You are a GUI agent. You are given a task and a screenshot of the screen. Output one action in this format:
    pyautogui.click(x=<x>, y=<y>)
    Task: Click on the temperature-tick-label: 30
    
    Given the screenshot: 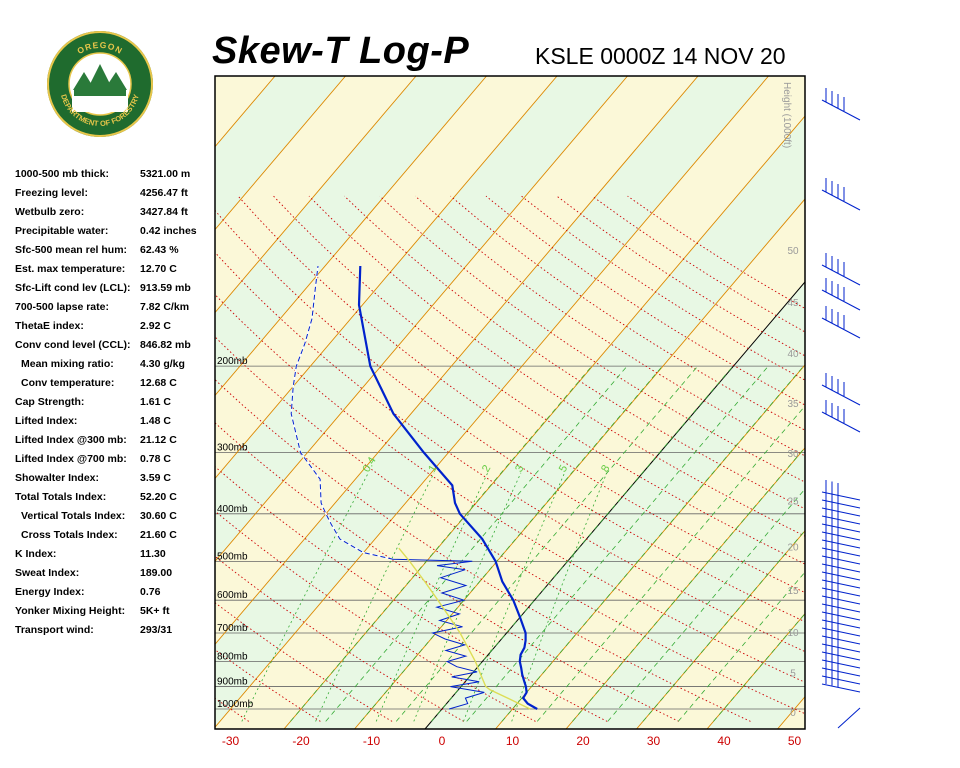 What is the action you would take?
    pyautogui.click(x=654, y=741)
    